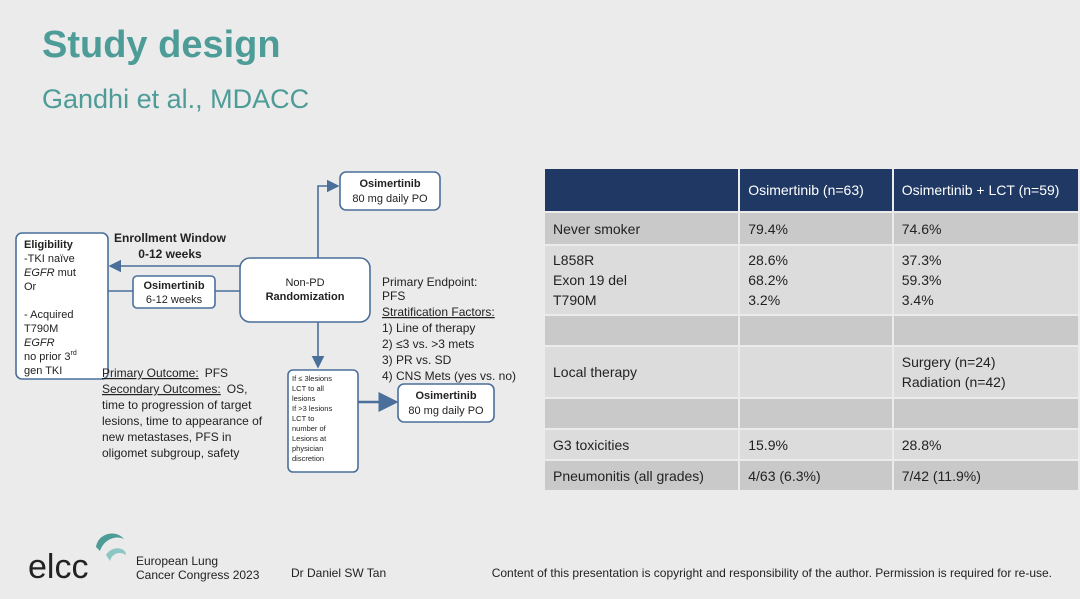  I want to click on table-row: G3 toxicities 15.9% 28.8%, so click(811, 444).